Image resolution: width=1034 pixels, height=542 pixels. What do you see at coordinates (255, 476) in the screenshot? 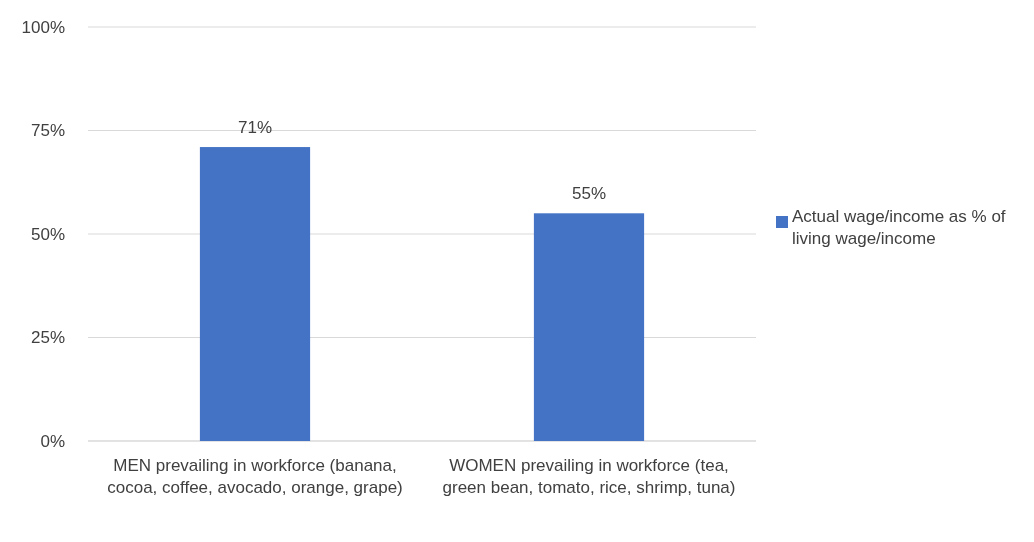
I see `x-tick-label: MEN prevailing in workforce (banana, cocoa, coffee, avocado, orange, grape)` at bounding box center [255, 476].